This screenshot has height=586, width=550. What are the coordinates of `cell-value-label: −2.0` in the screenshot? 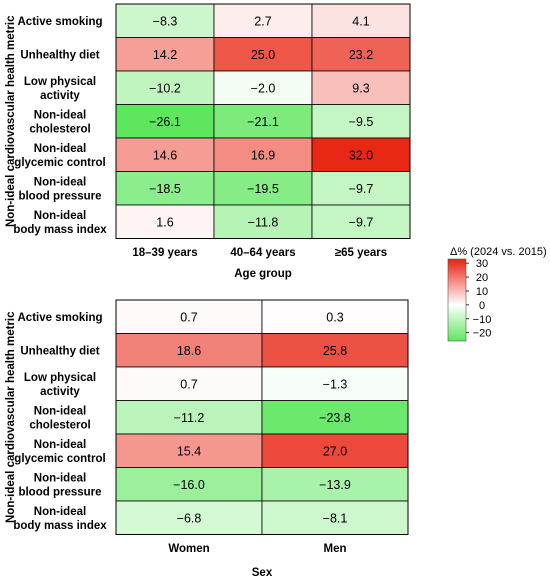 It's located at (263, 88).